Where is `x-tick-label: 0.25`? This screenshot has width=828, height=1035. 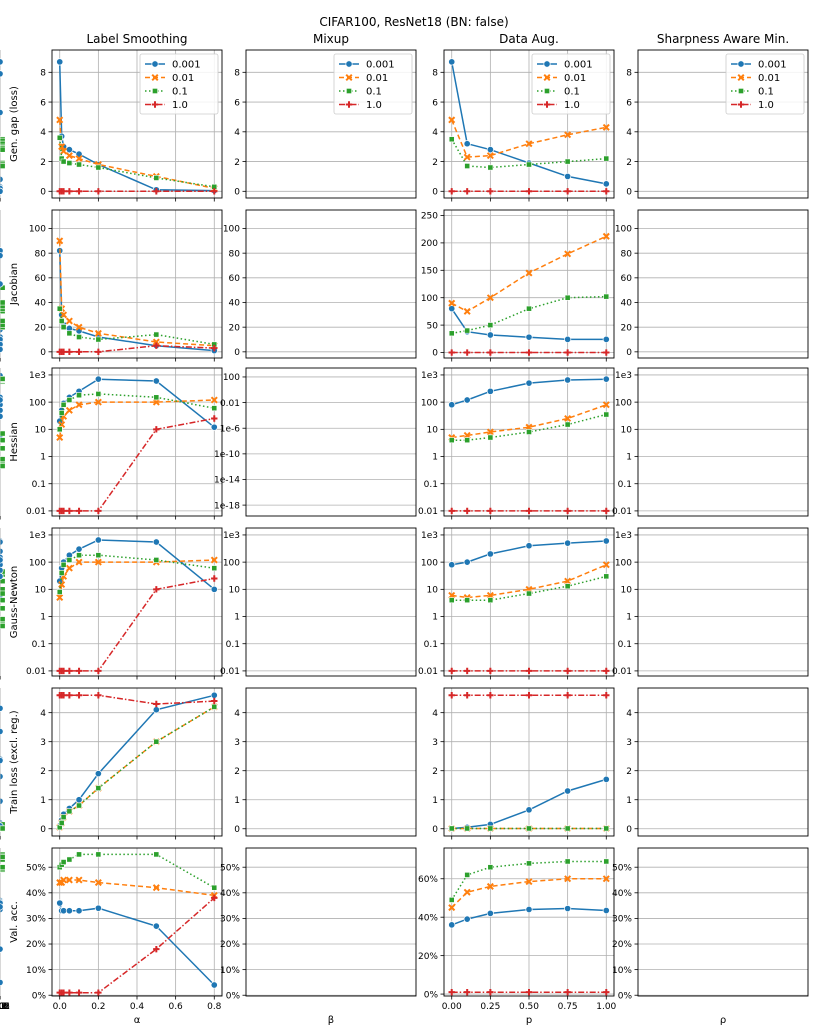
x-tick-label: 0.25 is located at coordinates (490, 1007).